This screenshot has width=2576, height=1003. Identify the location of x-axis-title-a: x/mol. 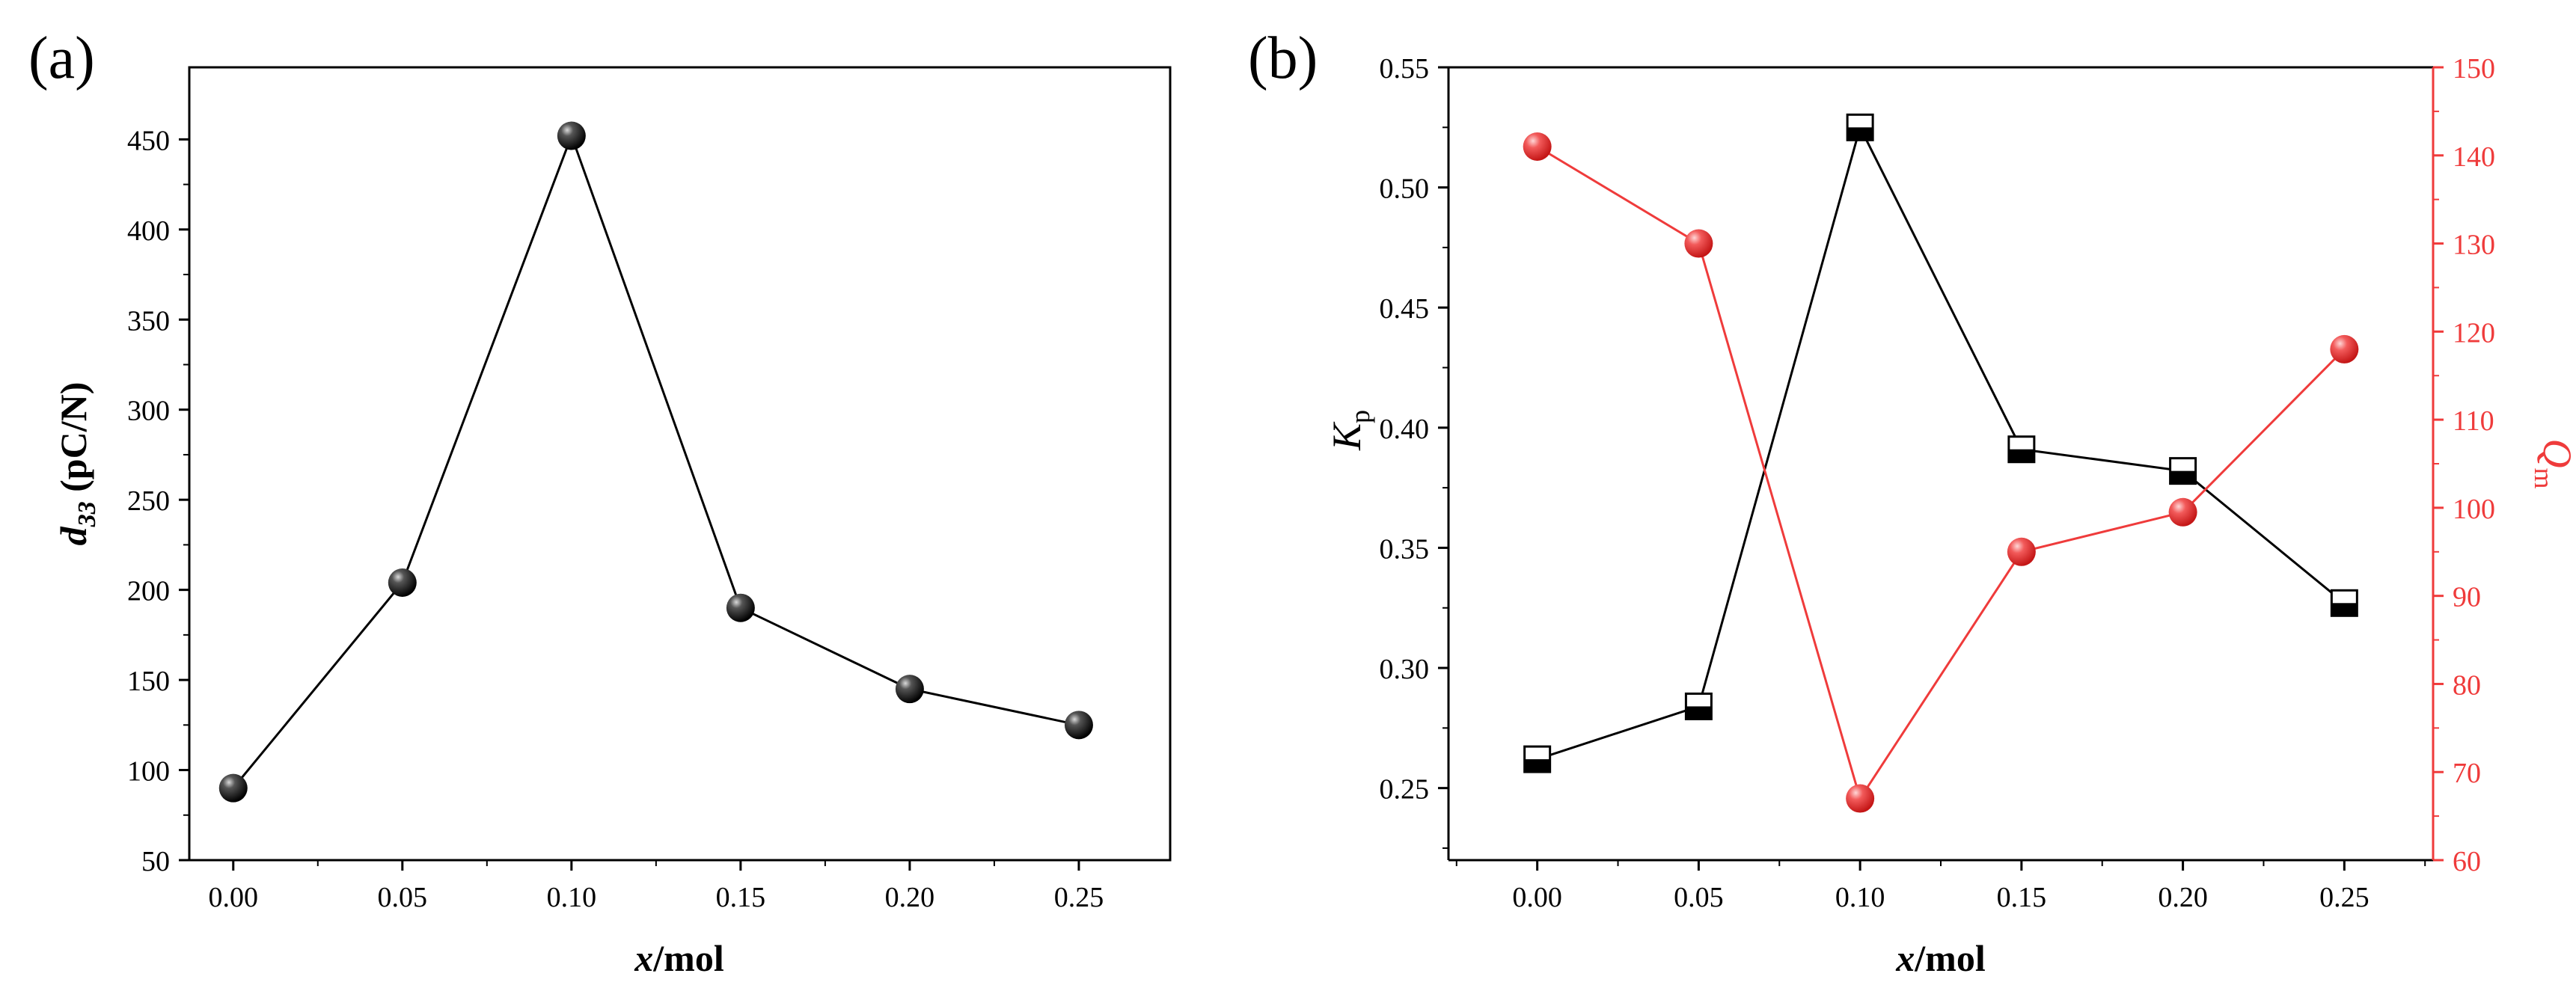
(679, 958).